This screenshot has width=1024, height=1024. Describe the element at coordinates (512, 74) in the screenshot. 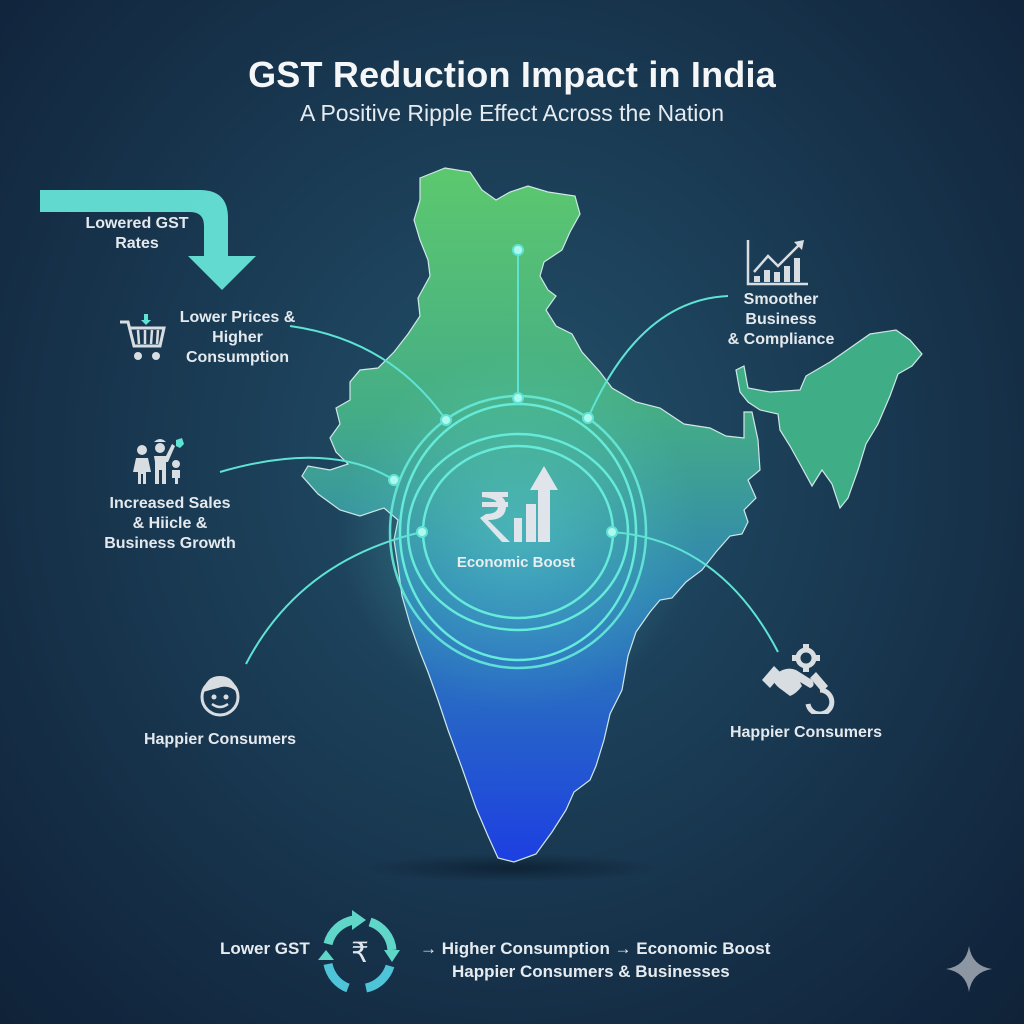

I see `page-title: GST Reduction Impact in India` at that location.